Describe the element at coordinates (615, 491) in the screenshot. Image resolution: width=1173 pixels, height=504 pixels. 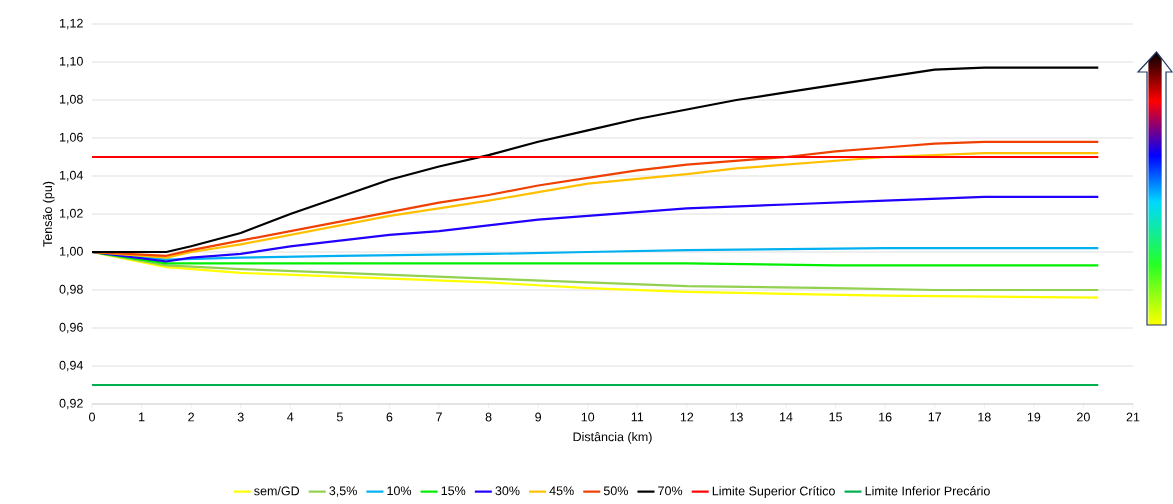
I see `legend-label: 50%` at that location.